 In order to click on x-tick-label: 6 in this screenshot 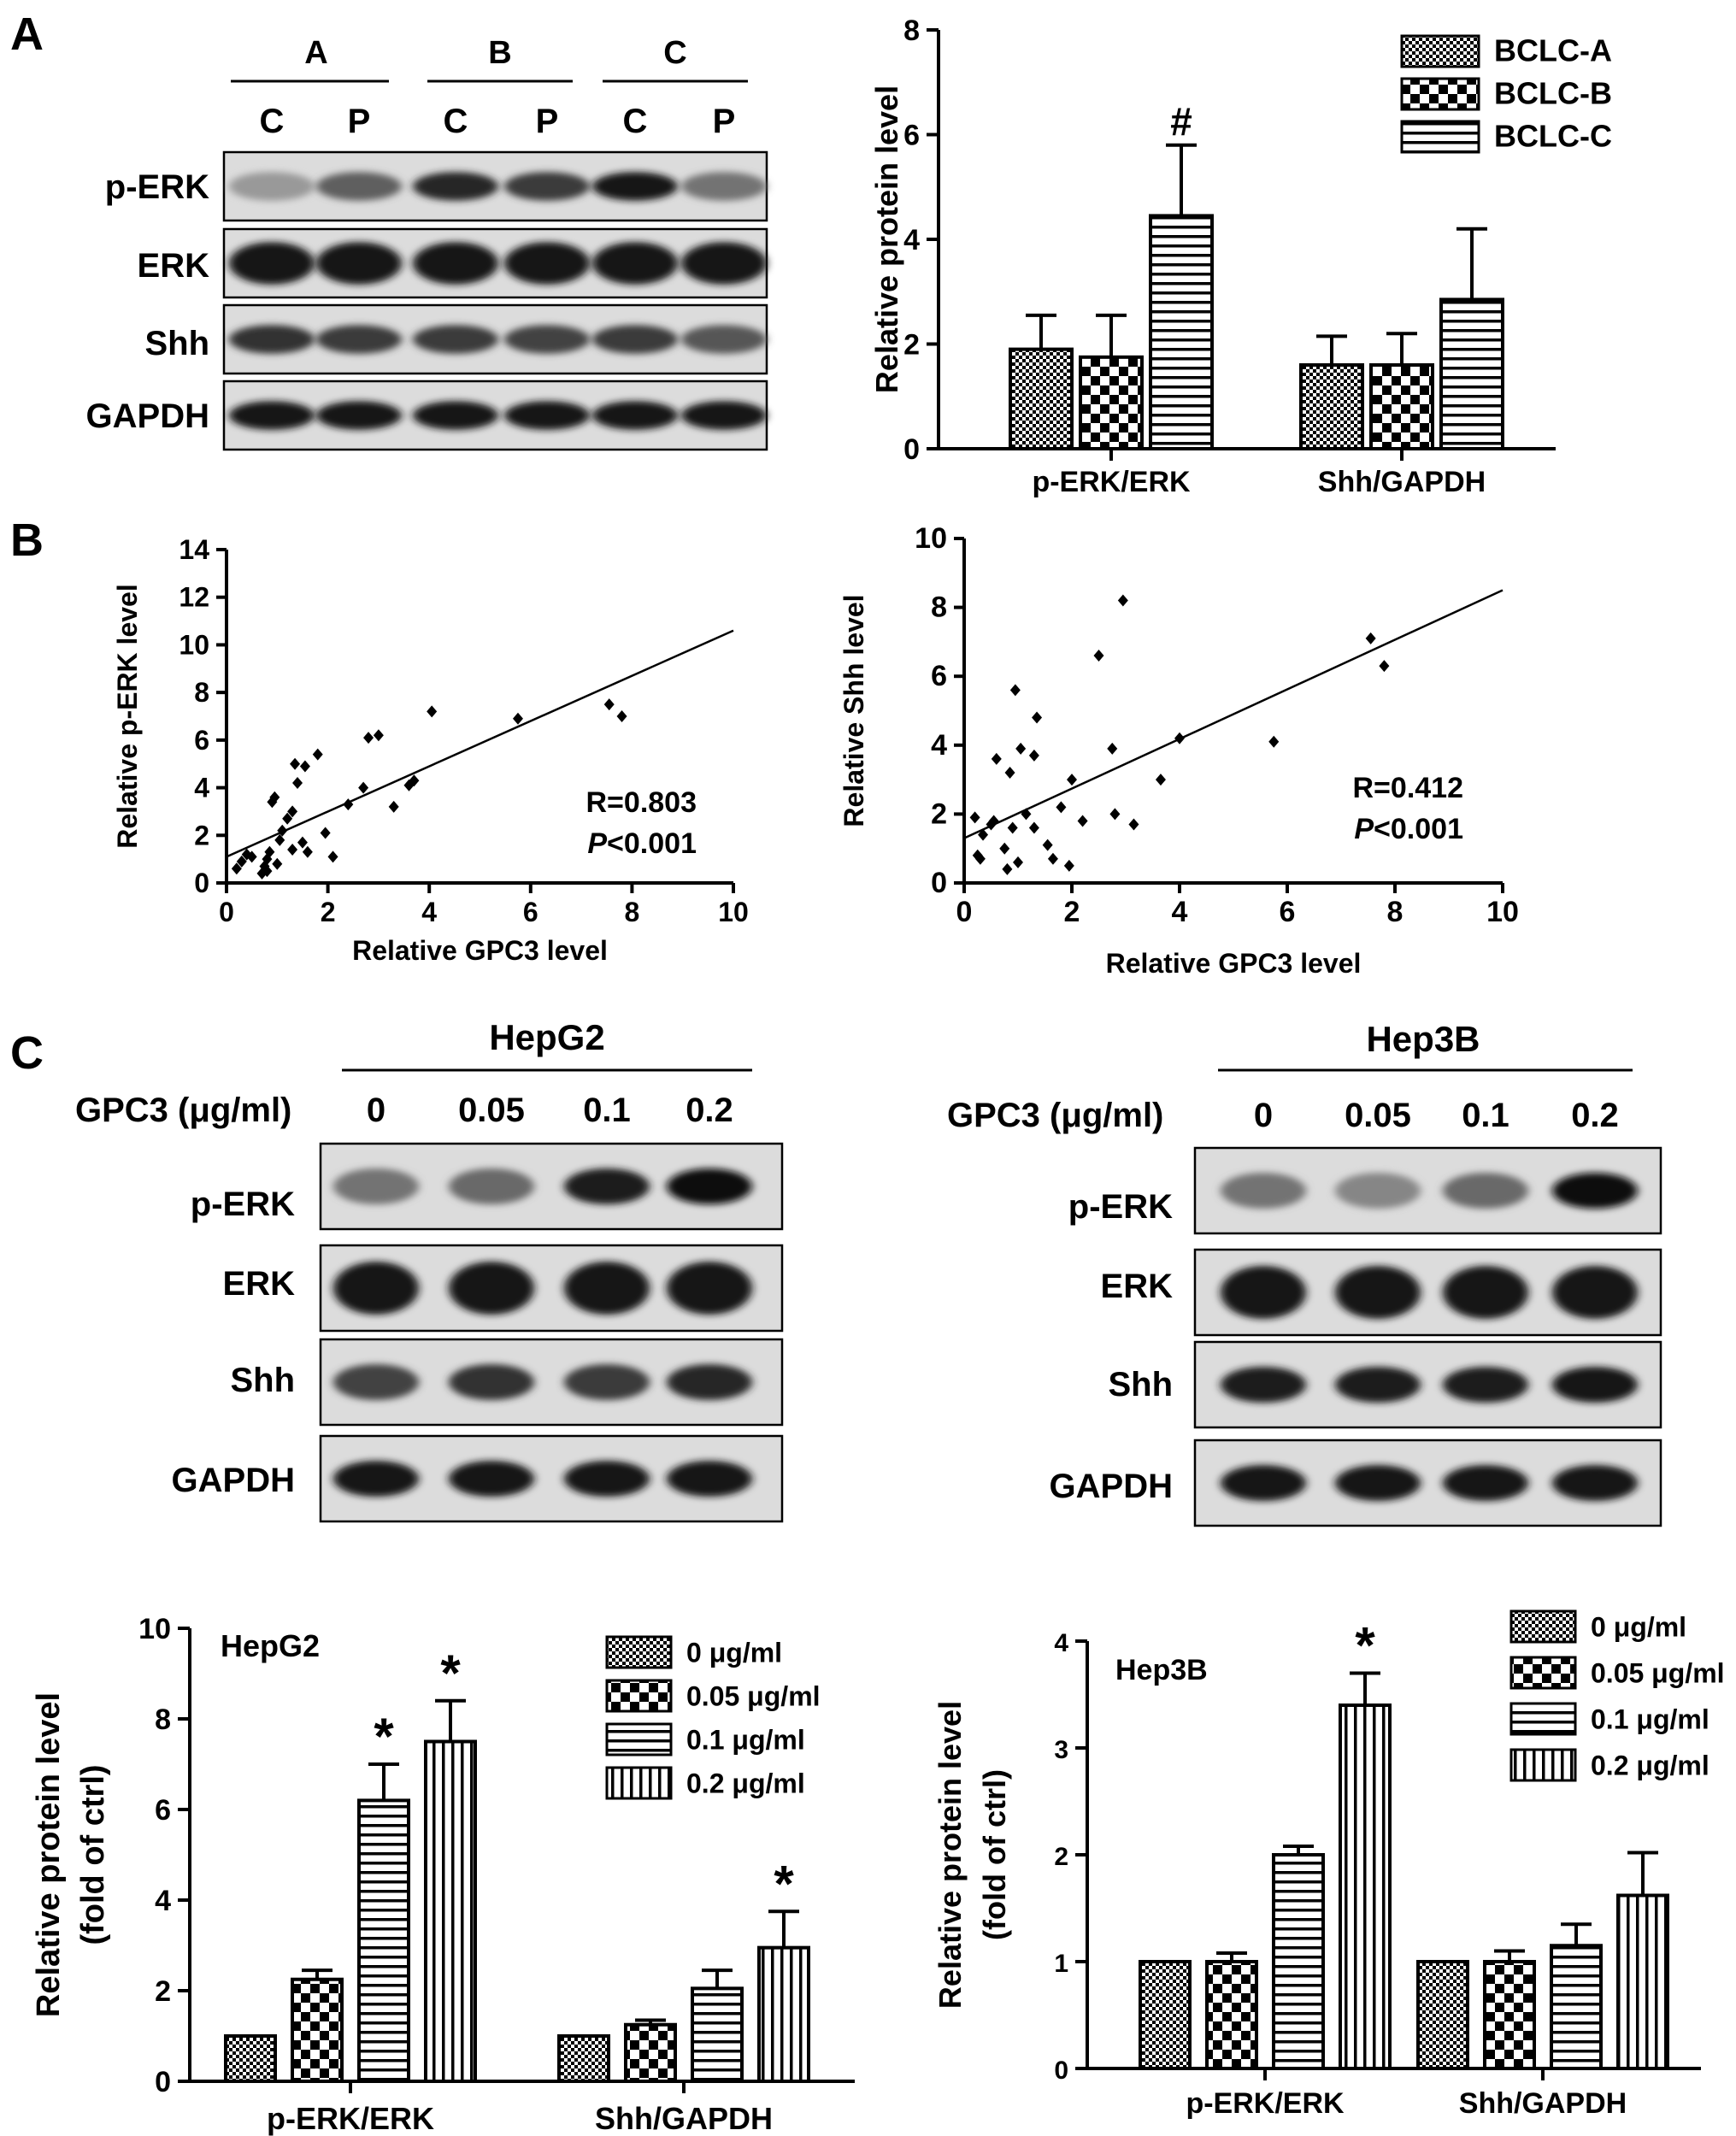, I will do `click(1288, 912)`.